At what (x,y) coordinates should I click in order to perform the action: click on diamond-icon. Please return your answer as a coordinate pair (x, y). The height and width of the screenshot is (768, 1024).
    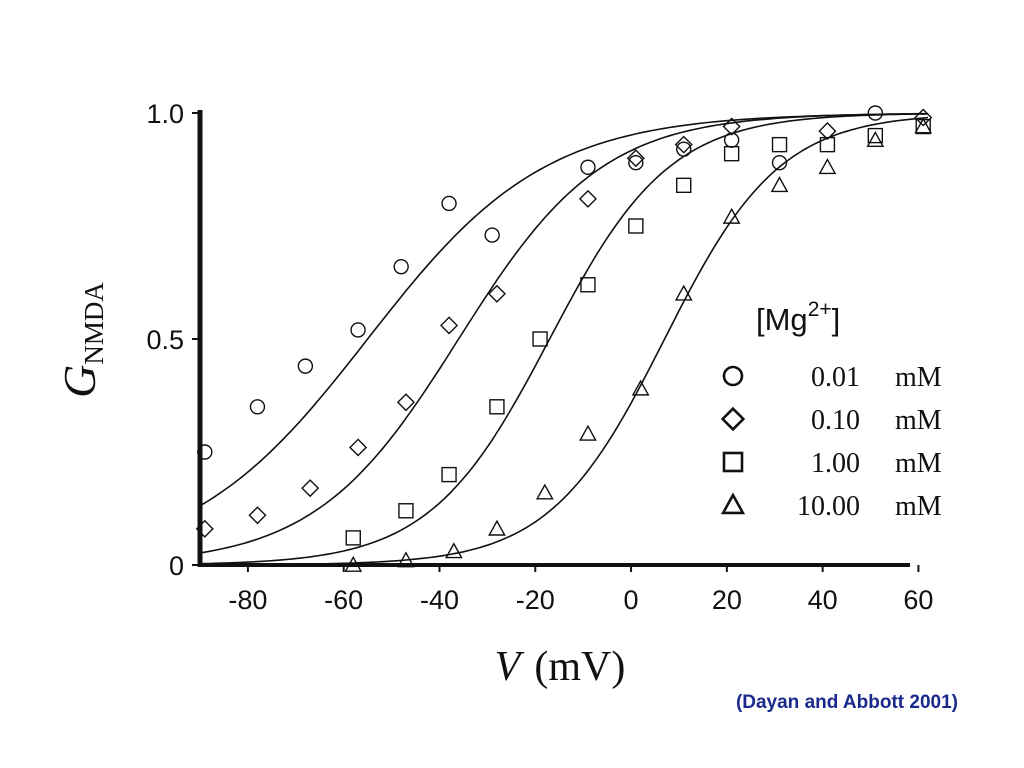
    Looking at the image, I should click on (733, 419).